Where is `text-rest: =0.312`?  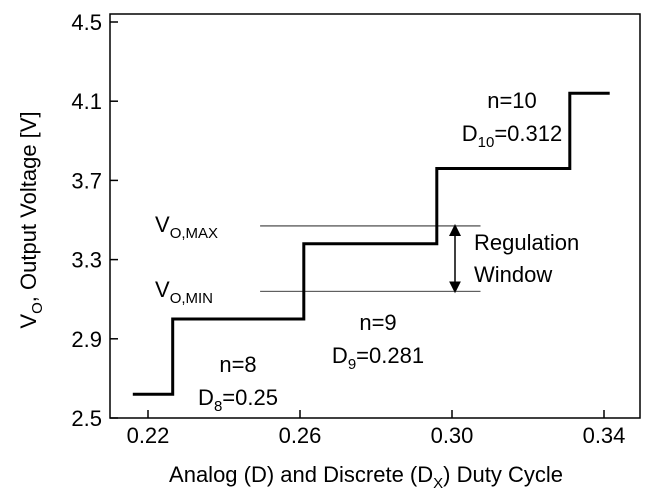 text-rest: =0.312 is located at coordinates (528, 133).